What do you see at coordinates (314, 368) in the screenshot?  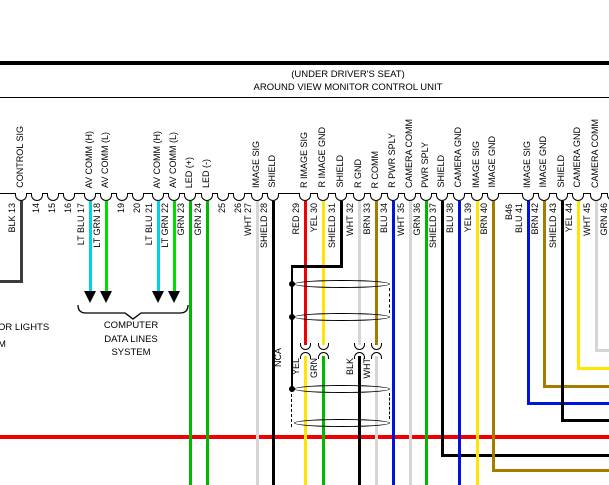 I see `below-connector-color-label-GRN: GRN` at bounding box center [314, 368].